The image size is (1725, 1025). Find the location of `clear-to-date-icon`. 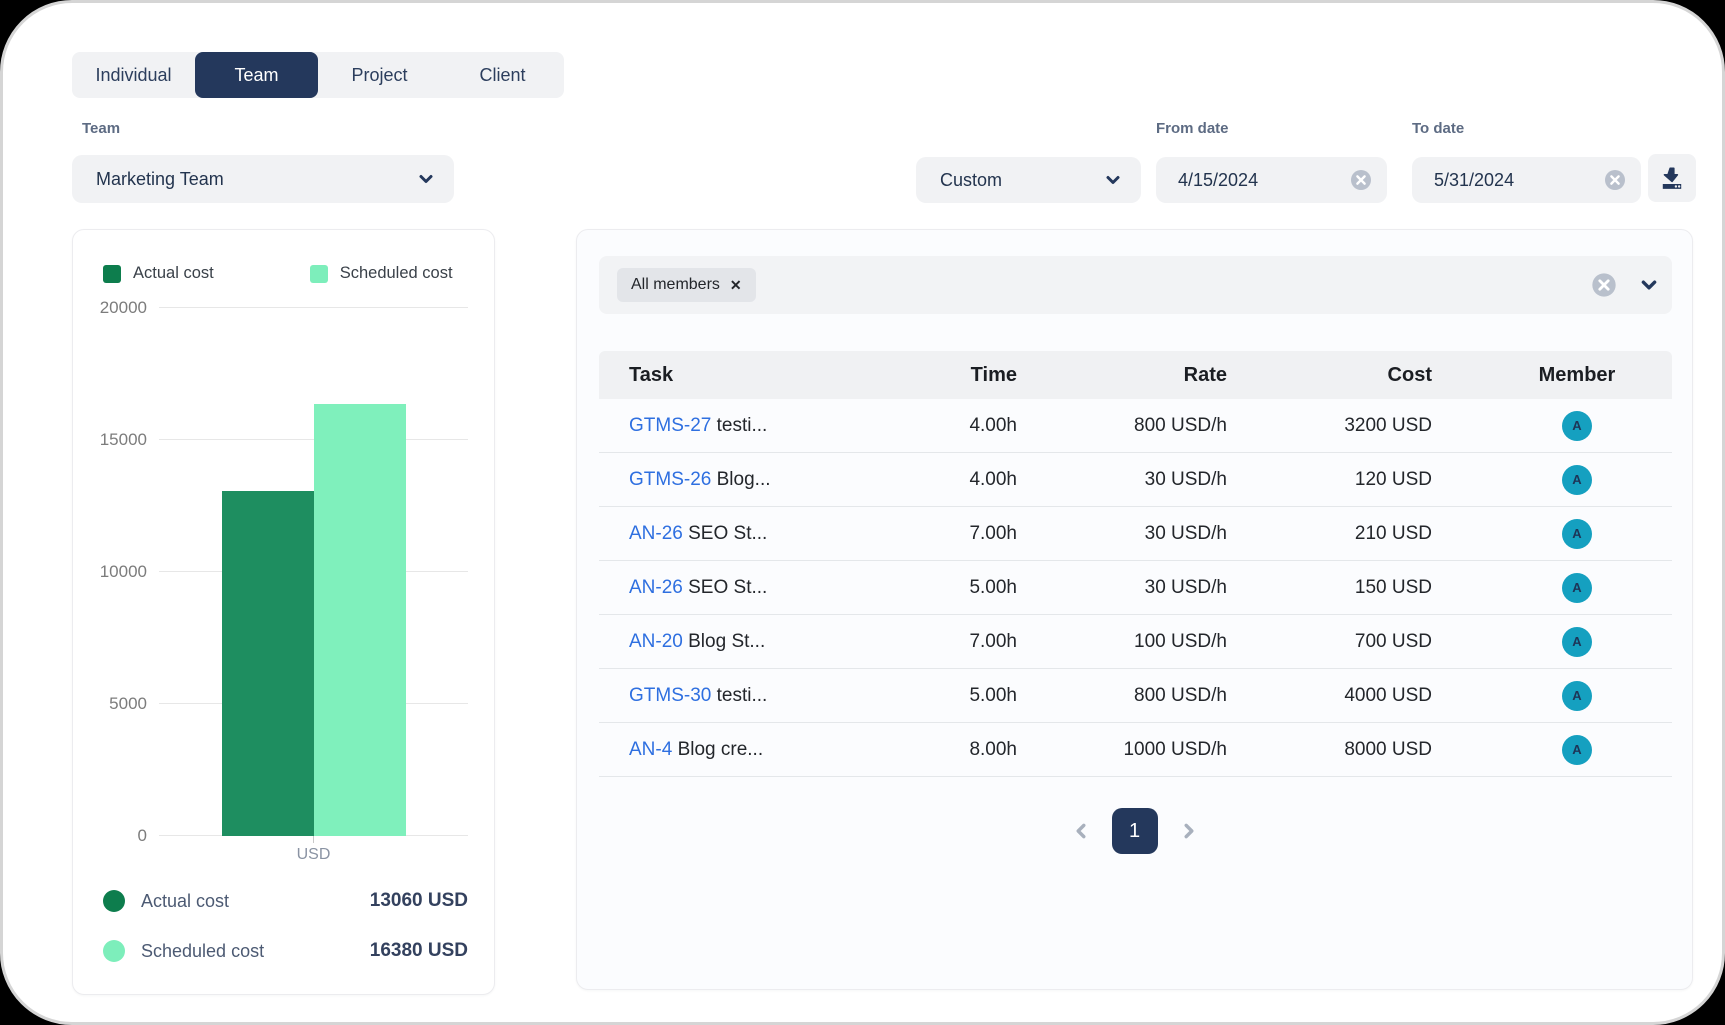

clear-to-date-icon is located at coordinates (1615, 180).